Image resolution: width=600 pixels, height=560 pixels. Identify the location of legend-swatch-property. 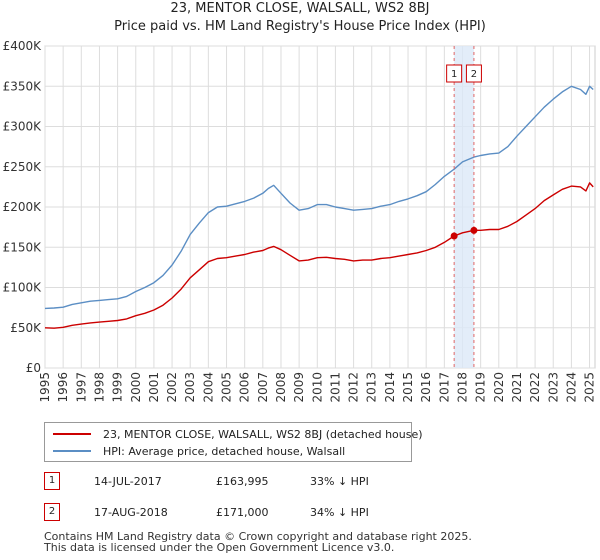
(72, 434).